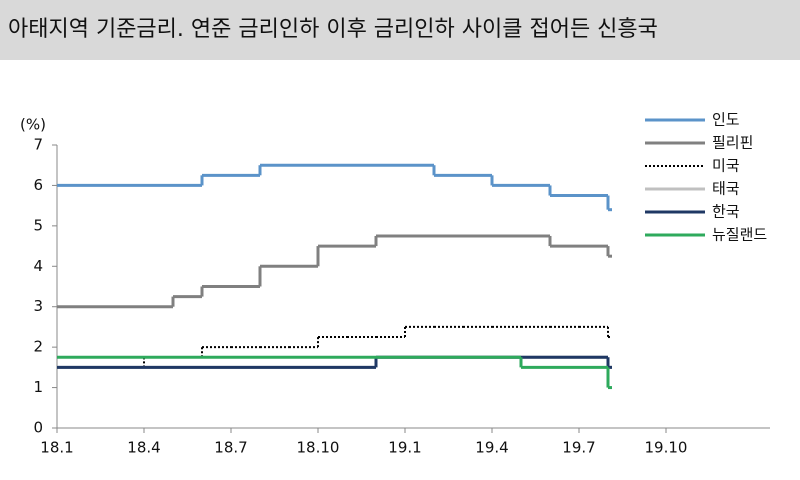  What do you see at coordinates (739, 235) in the screenshot?
I see `legend-label: 뉴질랜드` at bounding box center [739, 235].